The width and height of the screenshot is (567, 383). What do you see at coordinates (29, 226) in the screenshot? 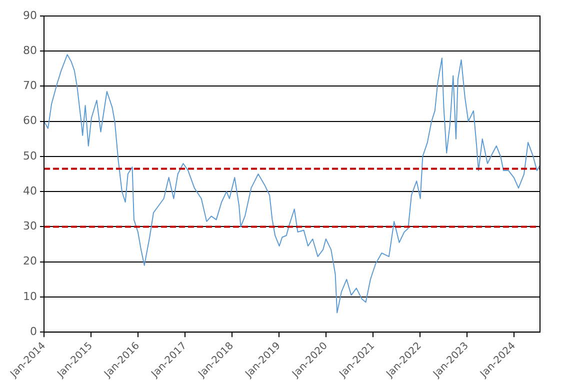
I see `y-tick-label: 30` at bounding box center [29, 226].